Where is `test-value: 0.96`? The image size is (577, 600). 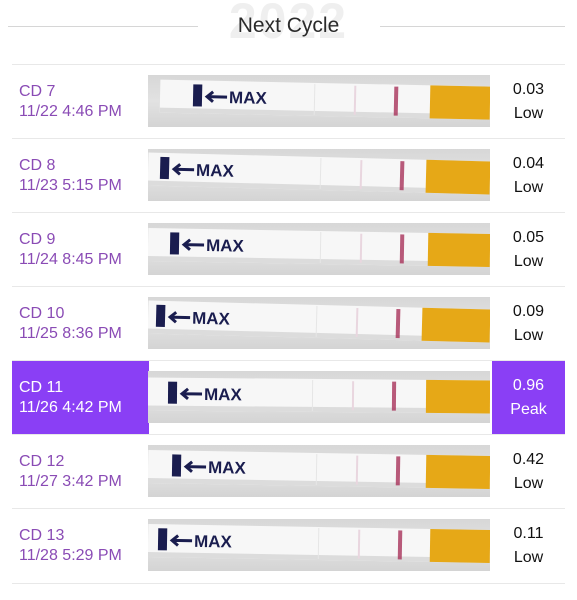 test-value: 0.96 is located at coordinates (528, 385).